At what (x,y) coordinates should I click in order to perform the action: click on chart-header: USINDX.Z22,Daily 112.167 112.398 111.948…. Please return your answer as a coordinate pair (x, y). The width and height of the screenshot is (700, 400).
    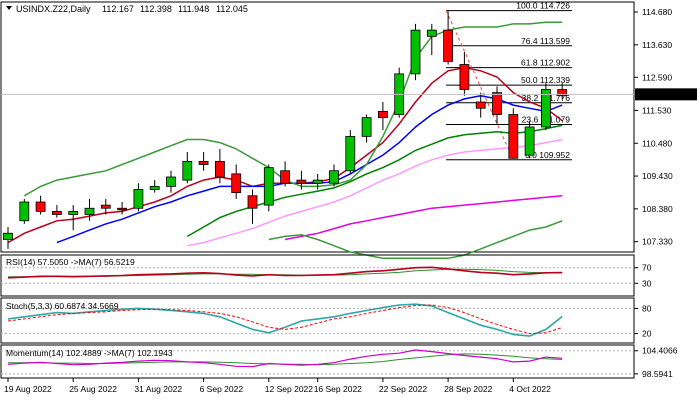
    Looking at the image, I should click on (127, 9).